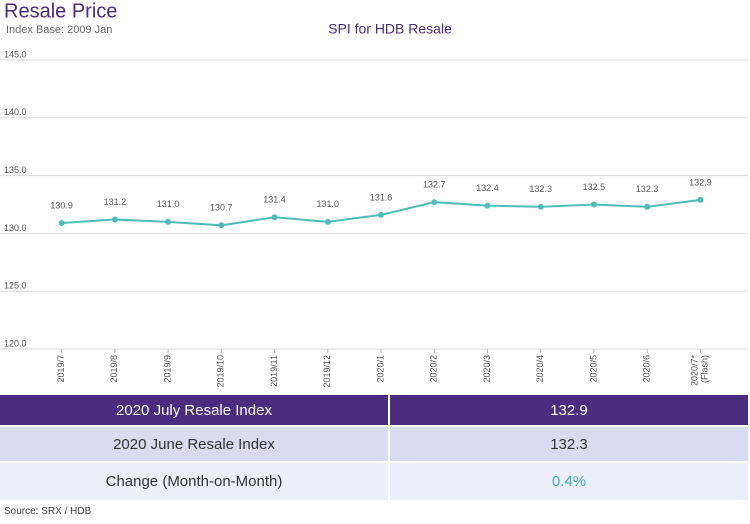  What do you see at coordinates (700, 182) in the screenshot?
I see `data-label: 132.9` at bounding box center [700, 182].